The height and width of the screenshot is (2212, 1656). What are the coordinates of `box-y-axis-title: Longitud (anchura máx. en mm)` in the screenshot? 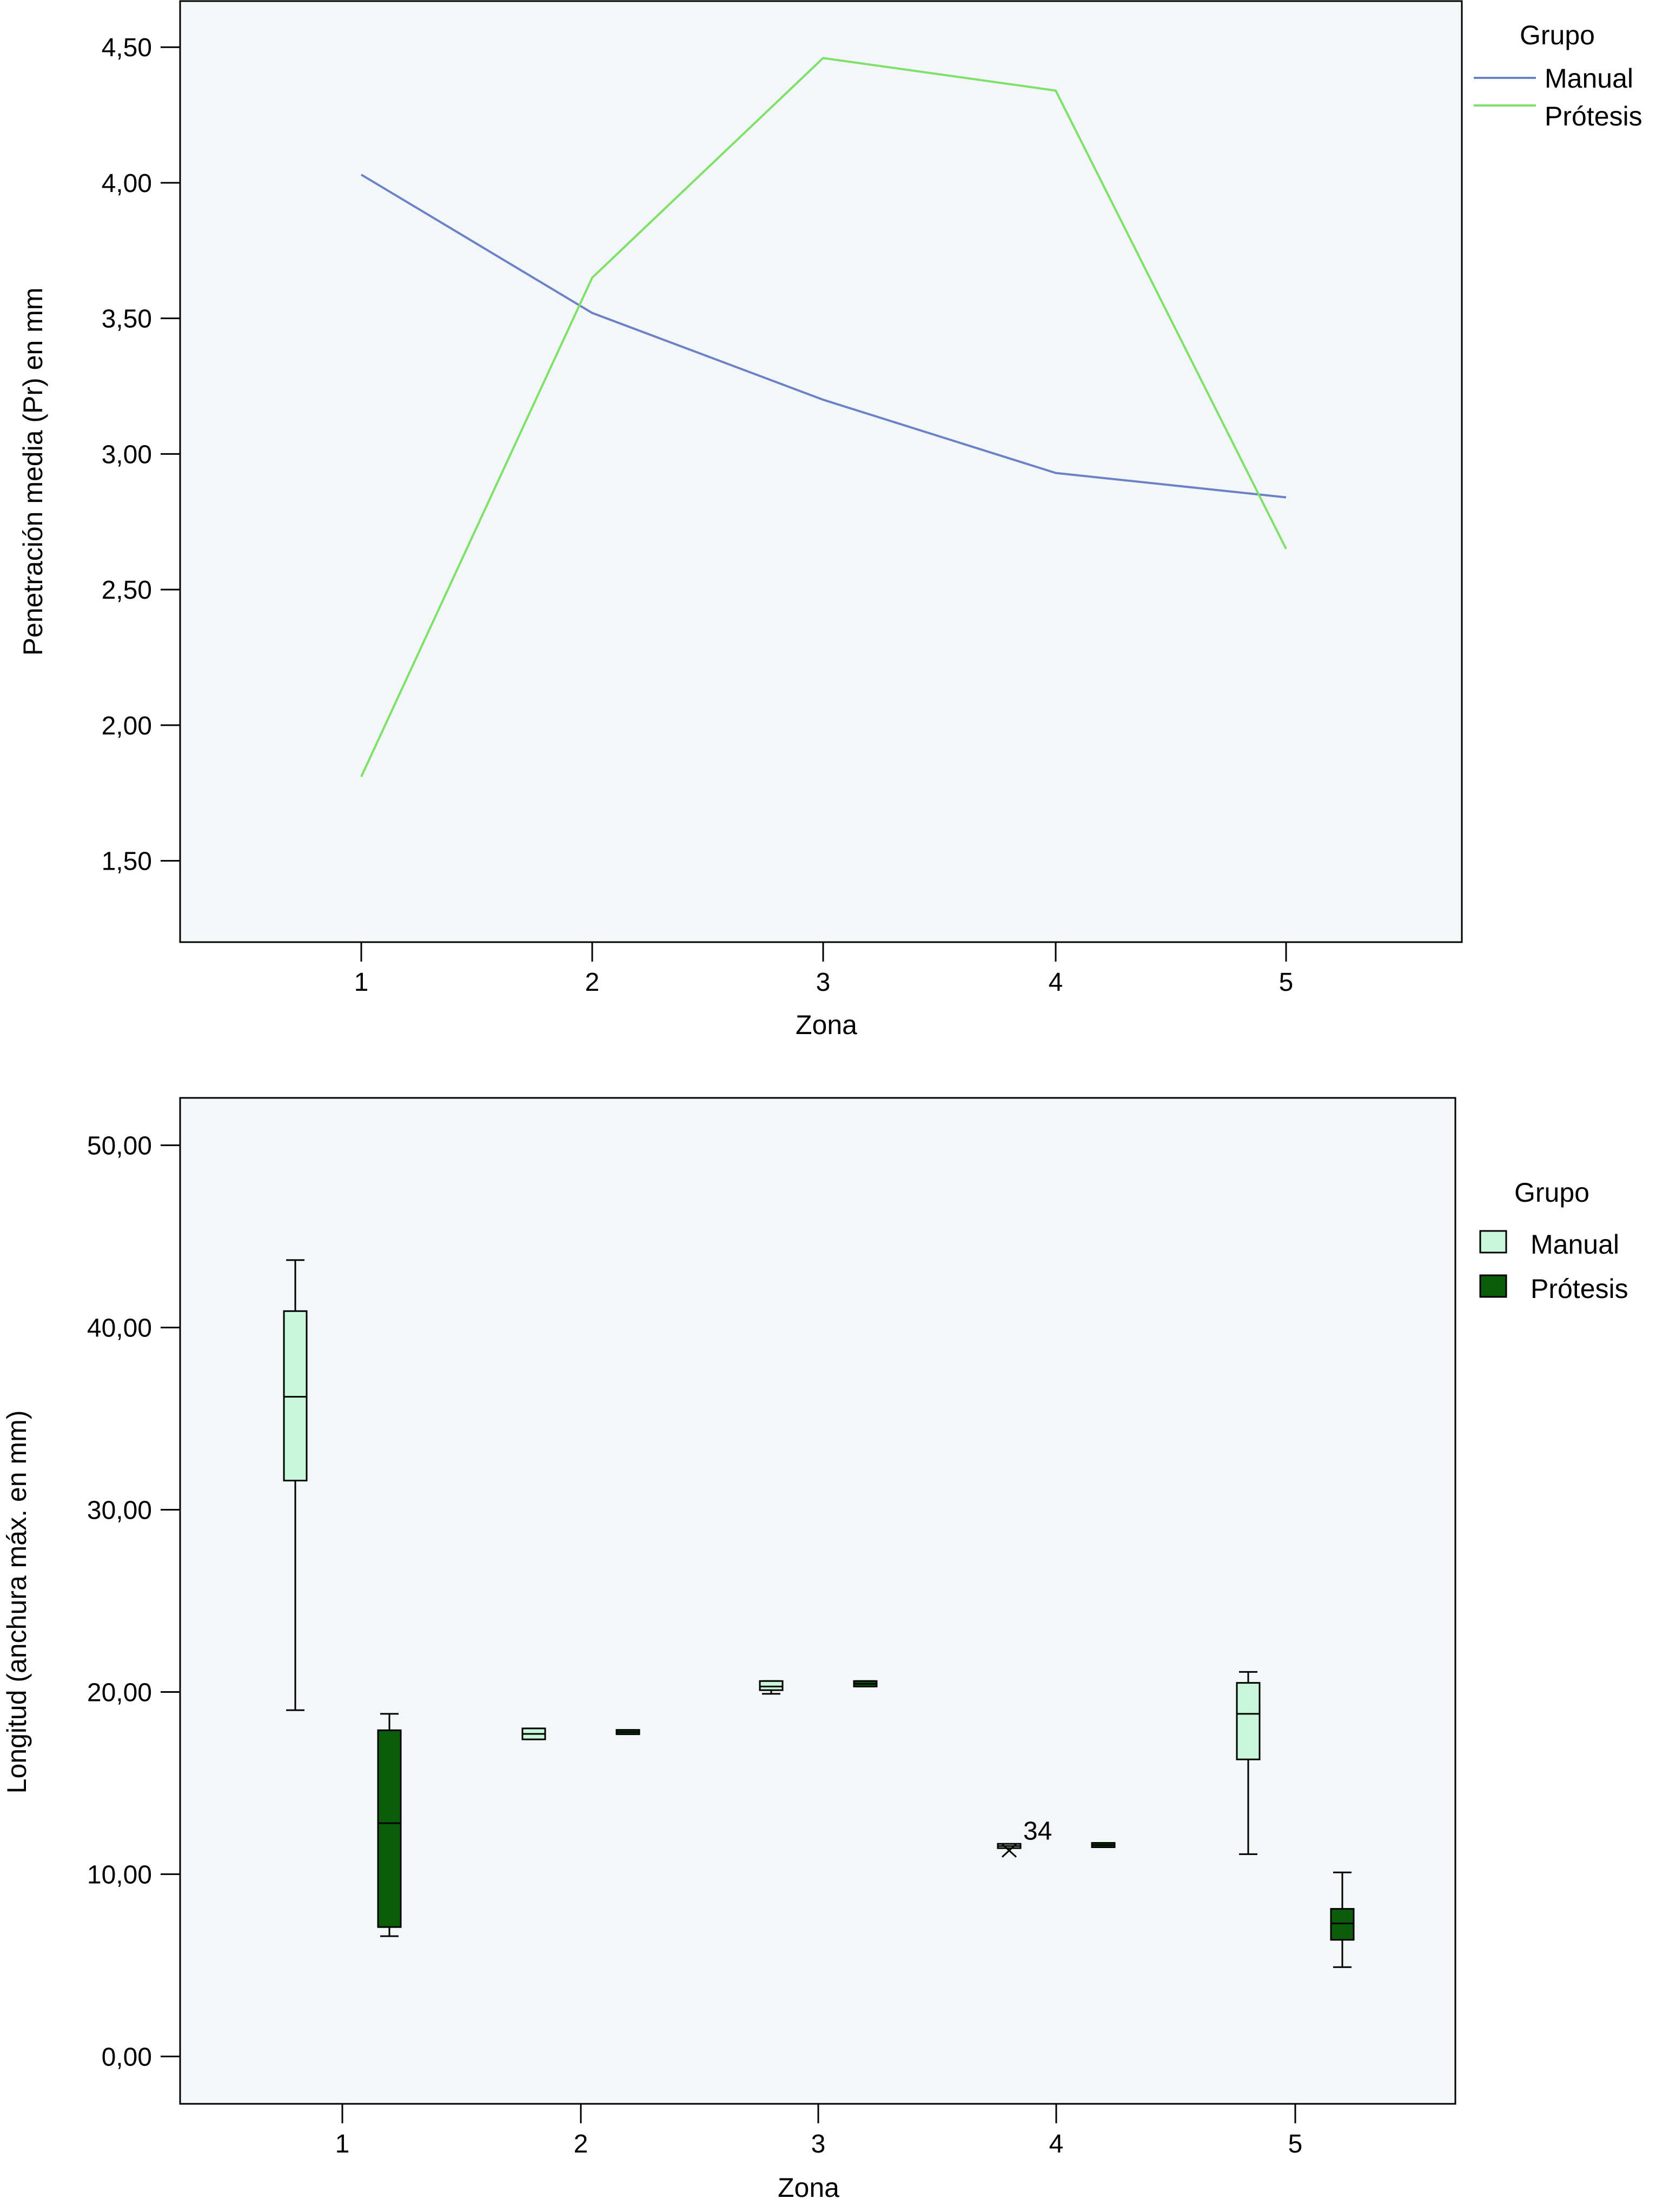 It's located at (17, 1602).